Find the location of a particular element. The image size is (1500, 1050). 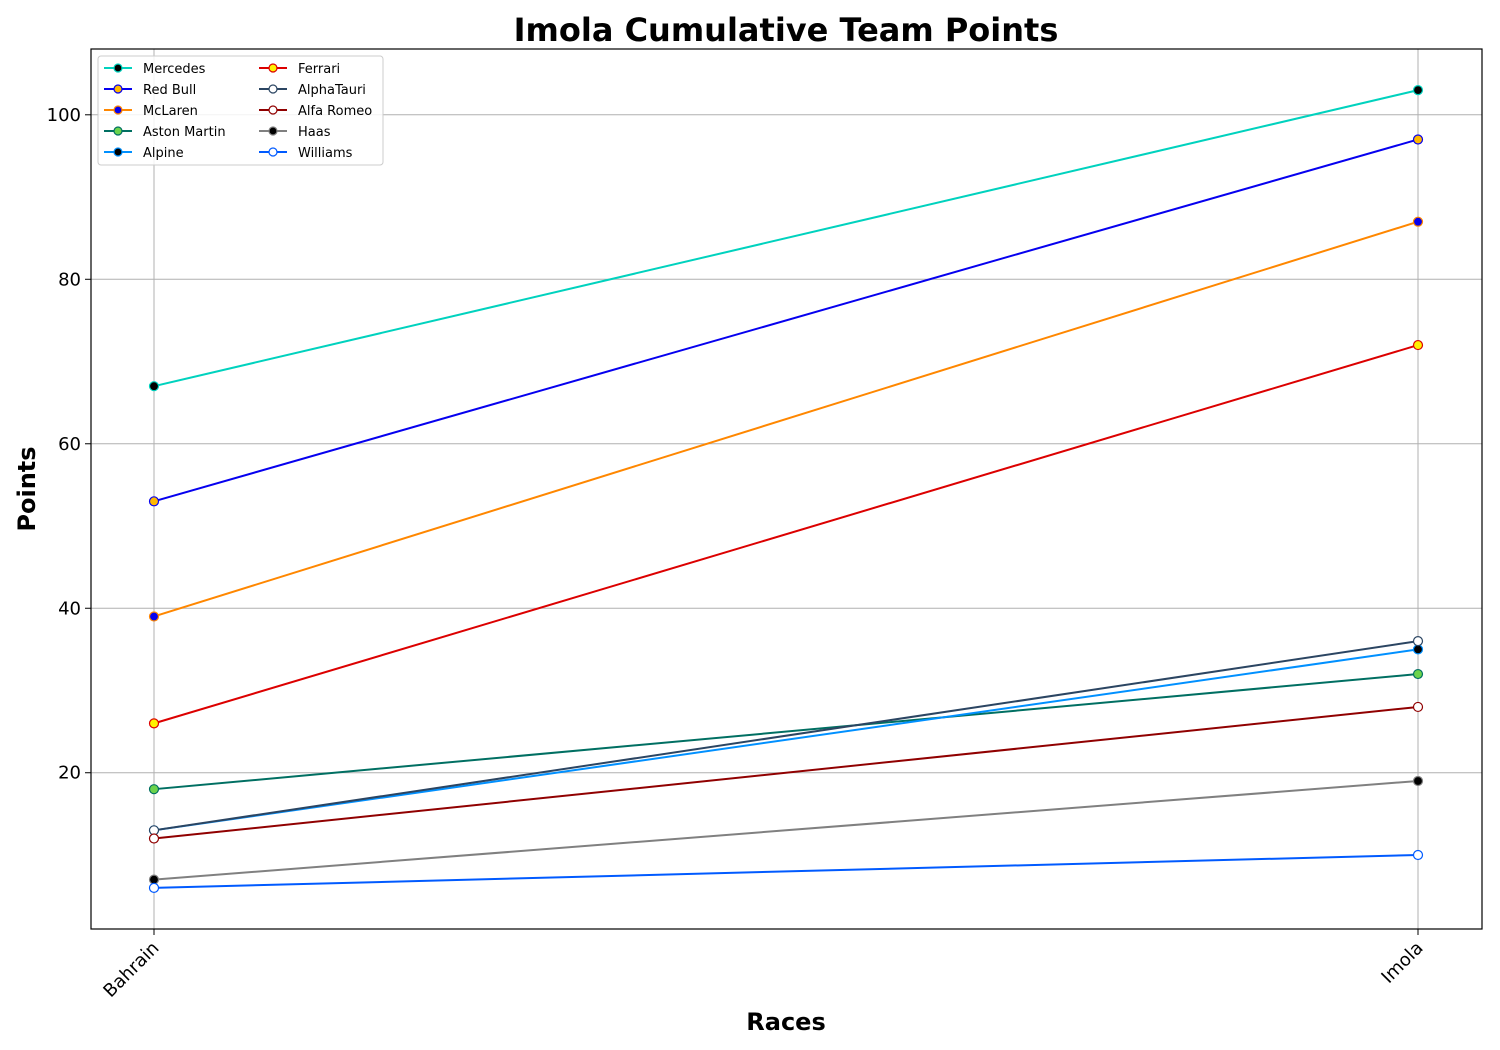

legend-item: AlphaTauri is located at coordinates (312, 90).